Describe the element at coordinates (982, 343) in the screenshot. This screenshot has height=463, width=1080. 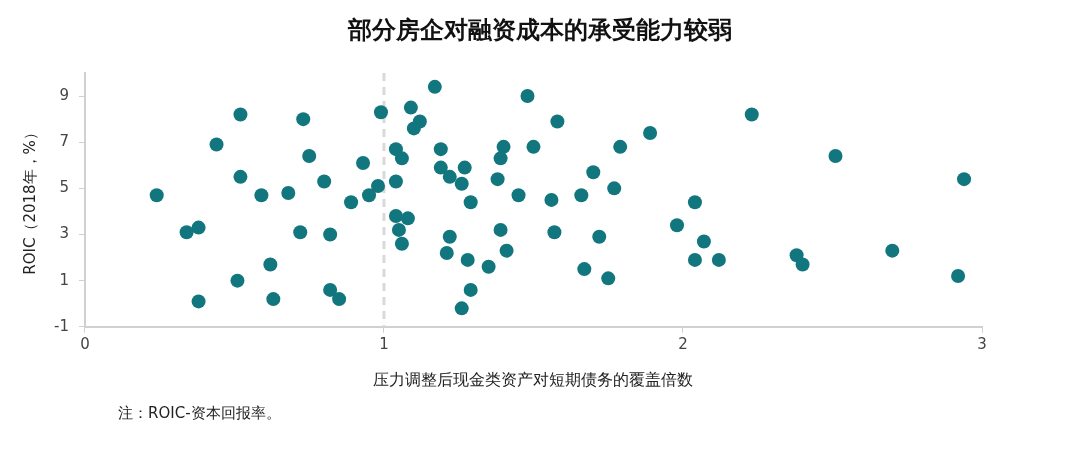
I see `x-tick-label: 3` at that location.